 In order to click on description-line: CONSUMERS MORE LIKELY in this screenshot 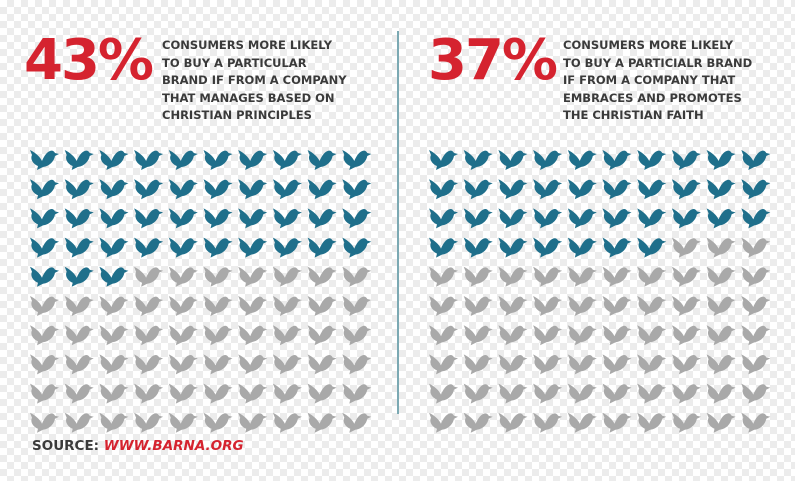, I will do `click(247, 45)`.